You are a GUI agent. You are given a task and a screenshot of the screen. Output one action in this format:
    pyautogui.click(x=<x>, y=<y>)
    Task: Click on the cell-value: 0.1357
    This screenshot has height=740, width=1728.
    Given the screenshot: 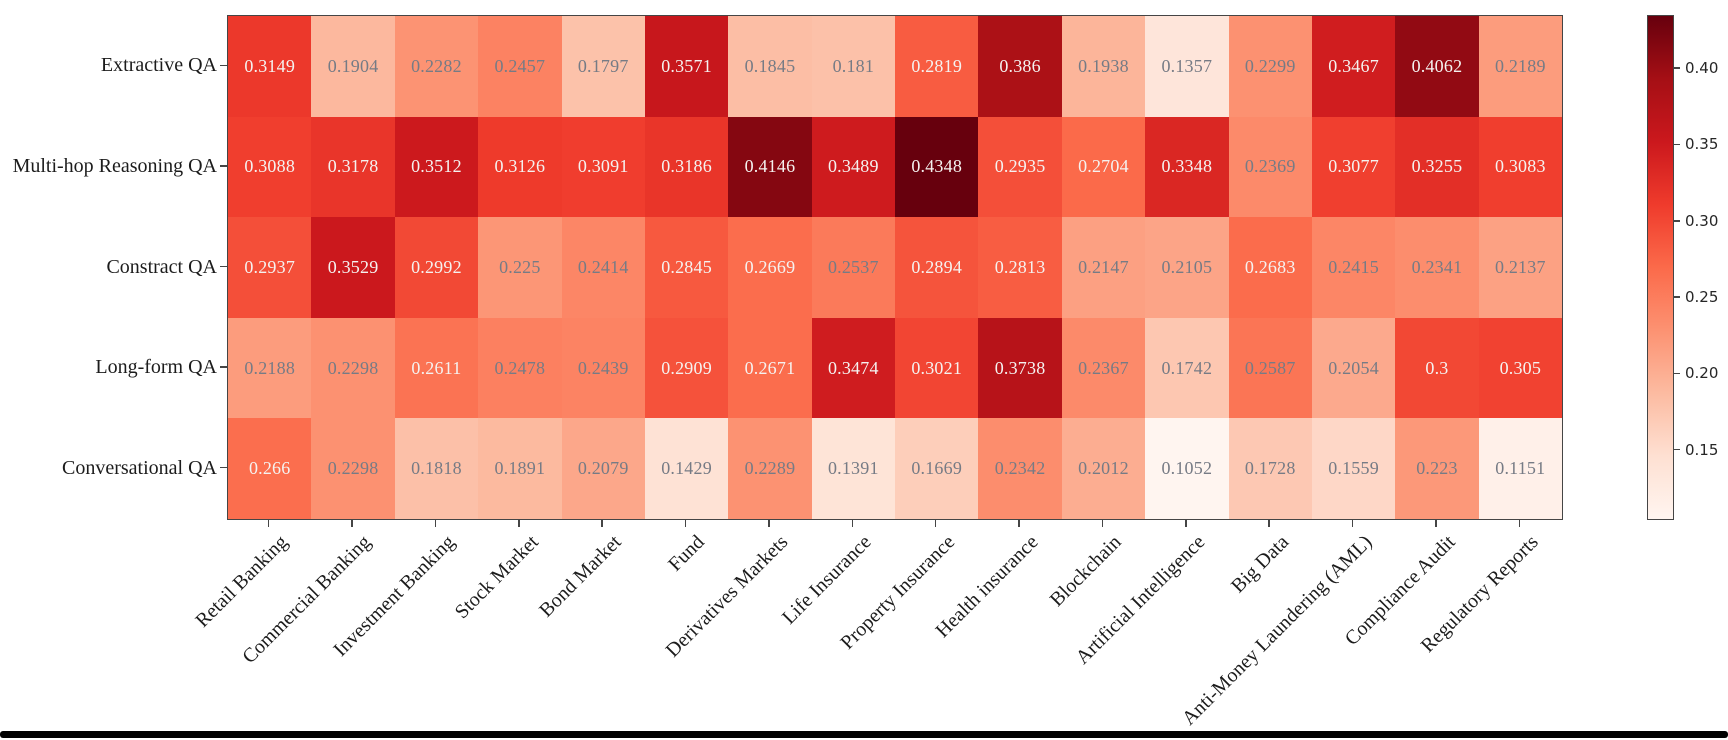 What is the action you would take?
    pyautogui.click(x=1187, y=65)
    